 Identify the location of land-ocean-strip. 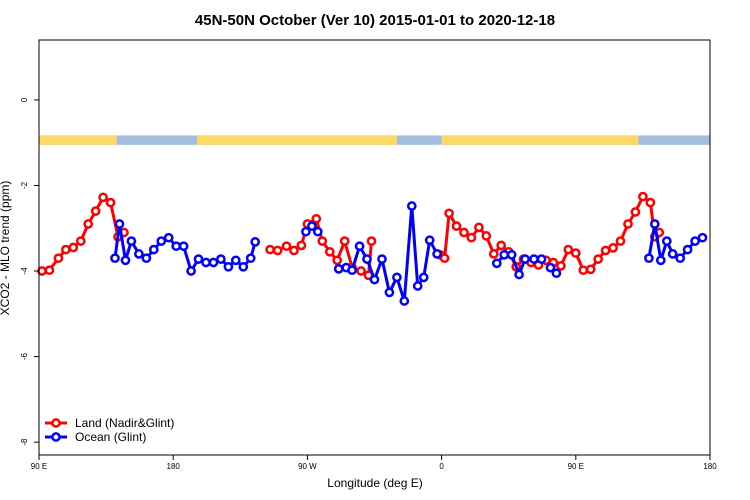
(374, 140).